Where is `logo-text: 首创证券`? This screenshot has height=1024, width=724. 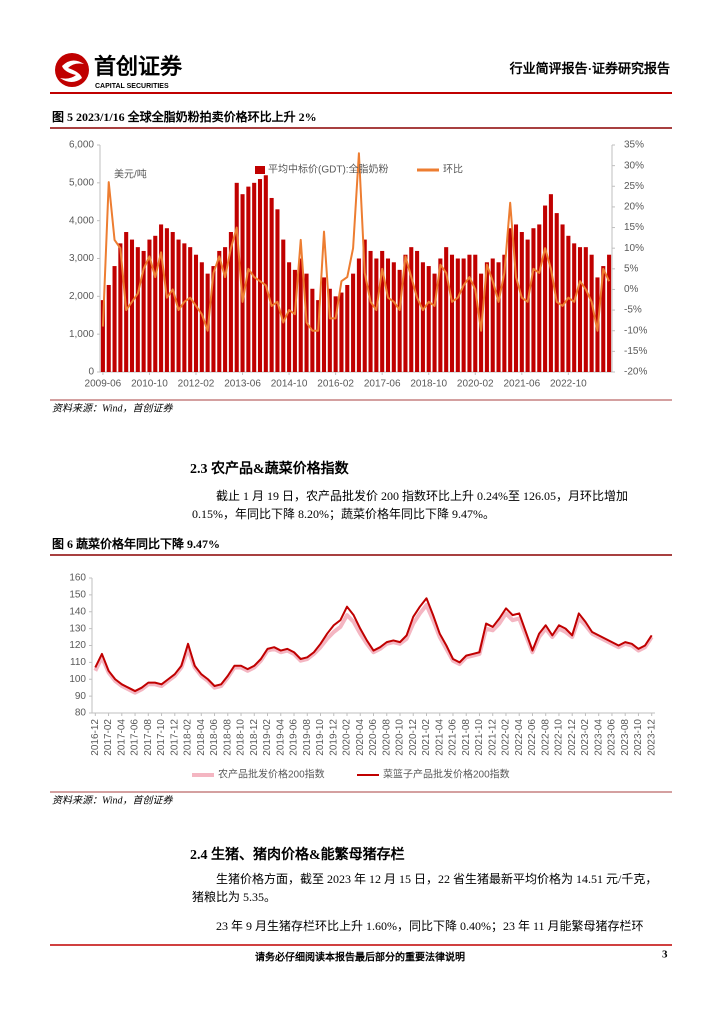
logo-text: 首创证券 is located at coordinates (138, 67).